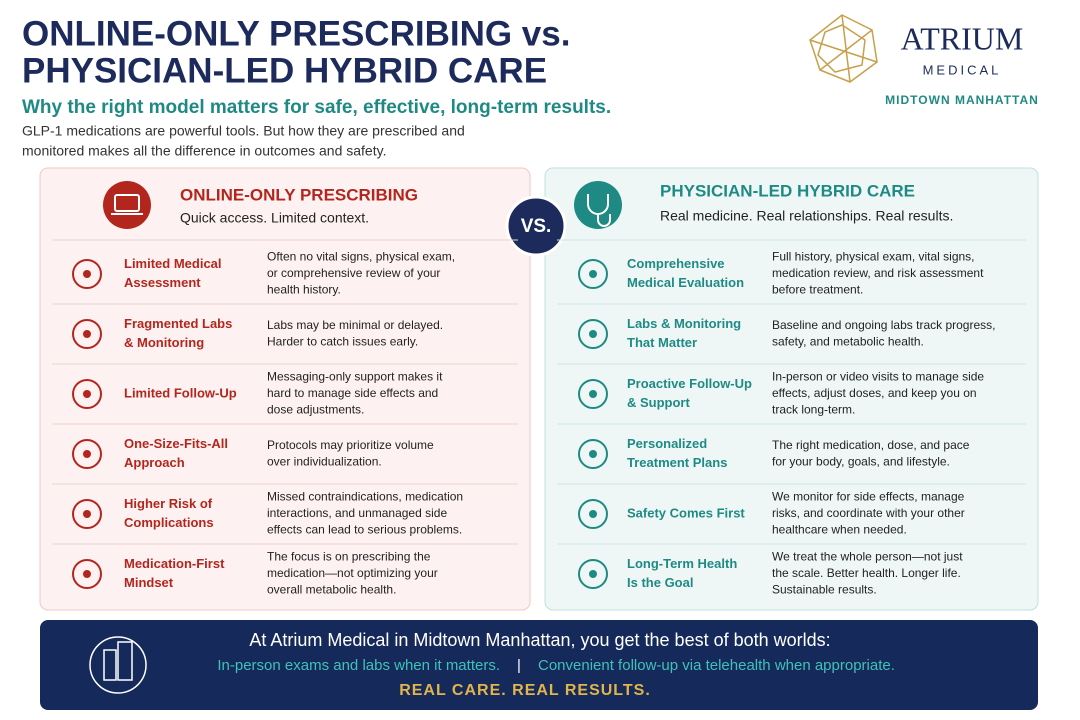 The image size is (1080, 720). I want to click on row-desc: risks, and coordinate with your other, so click(868, 513).